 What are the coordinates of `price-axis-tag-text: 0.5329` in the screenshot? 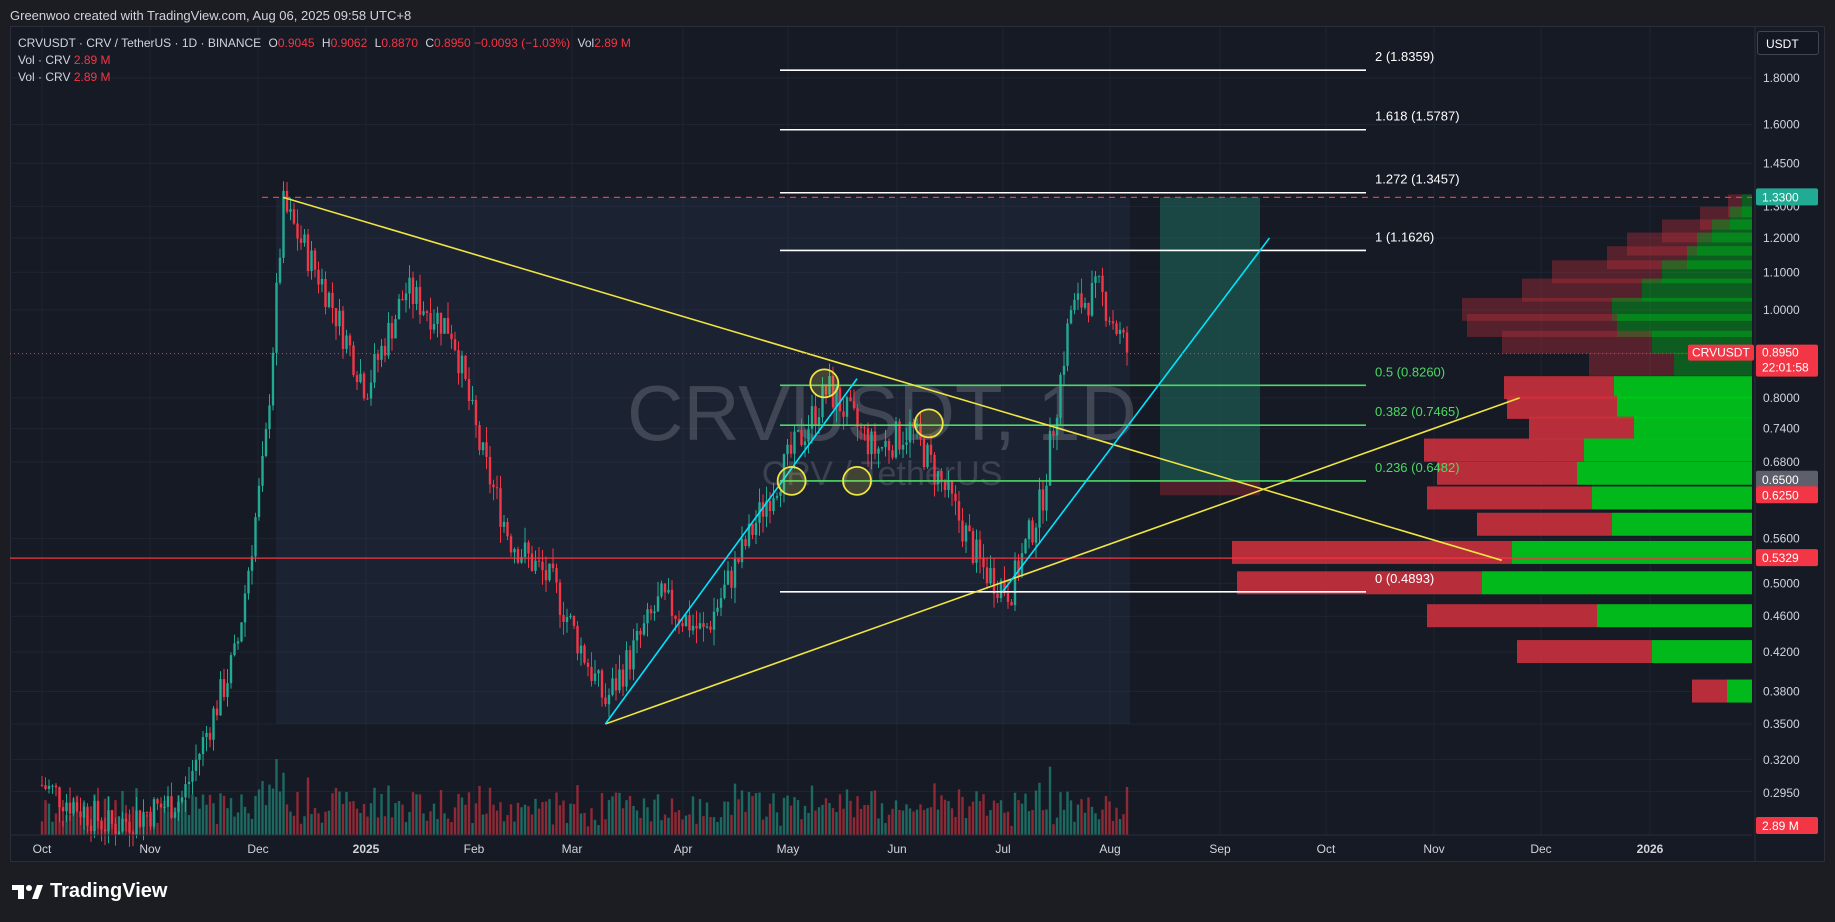 It's located at (1780, 558).